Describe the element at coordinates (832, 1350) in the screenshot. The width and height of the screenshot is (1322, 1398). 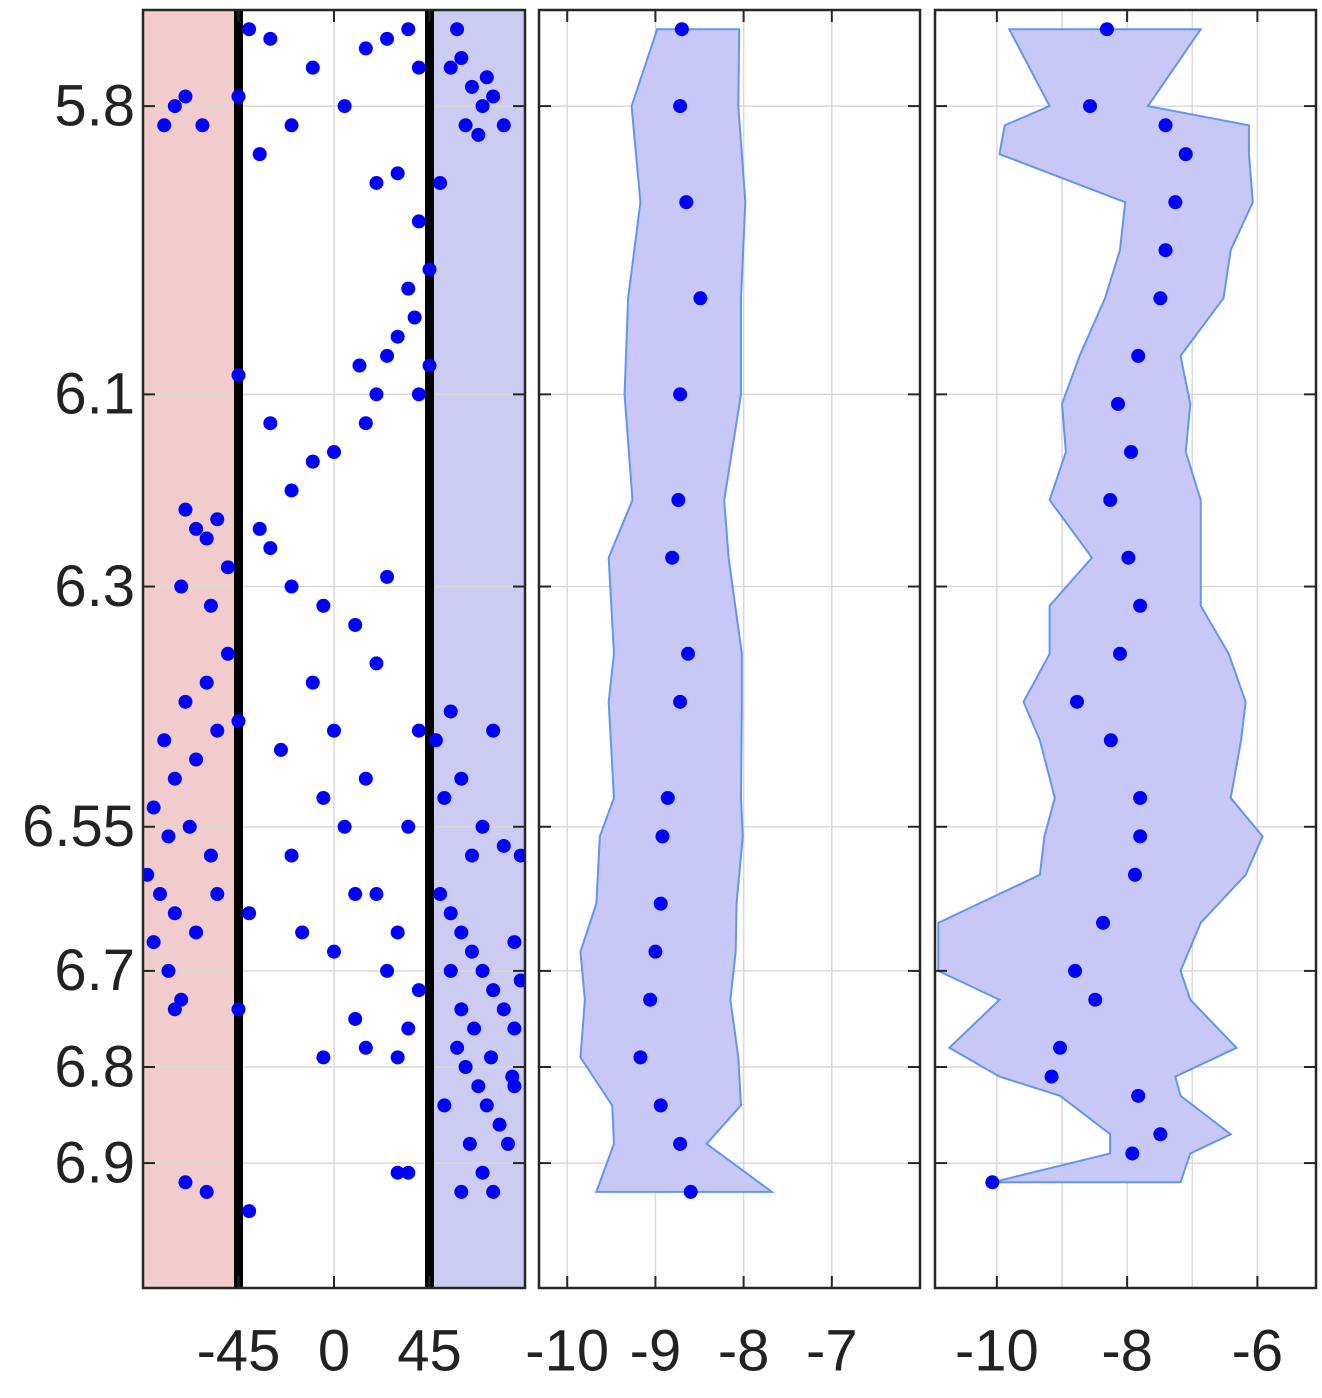
I see `x-tick-label: -7` at that location.